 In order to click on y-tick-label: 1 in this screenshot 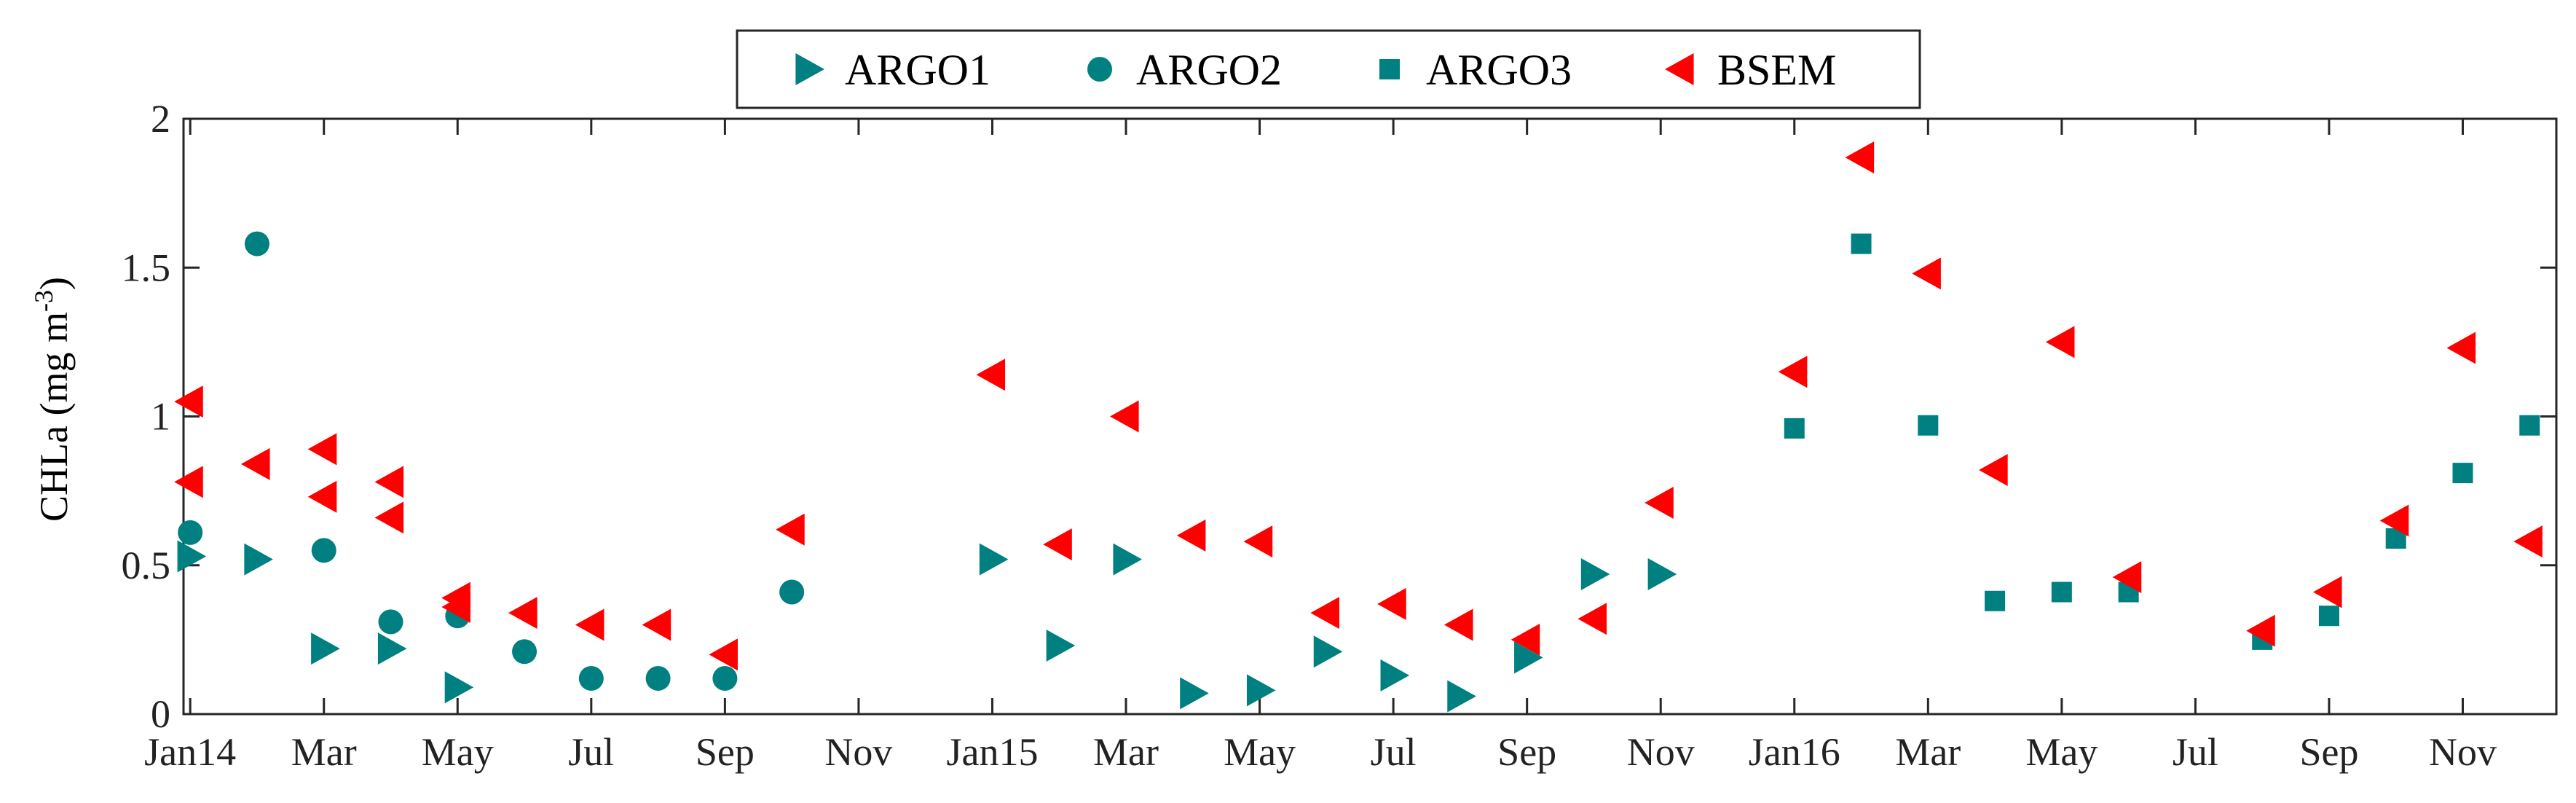, I will do `click(160, 417)`.